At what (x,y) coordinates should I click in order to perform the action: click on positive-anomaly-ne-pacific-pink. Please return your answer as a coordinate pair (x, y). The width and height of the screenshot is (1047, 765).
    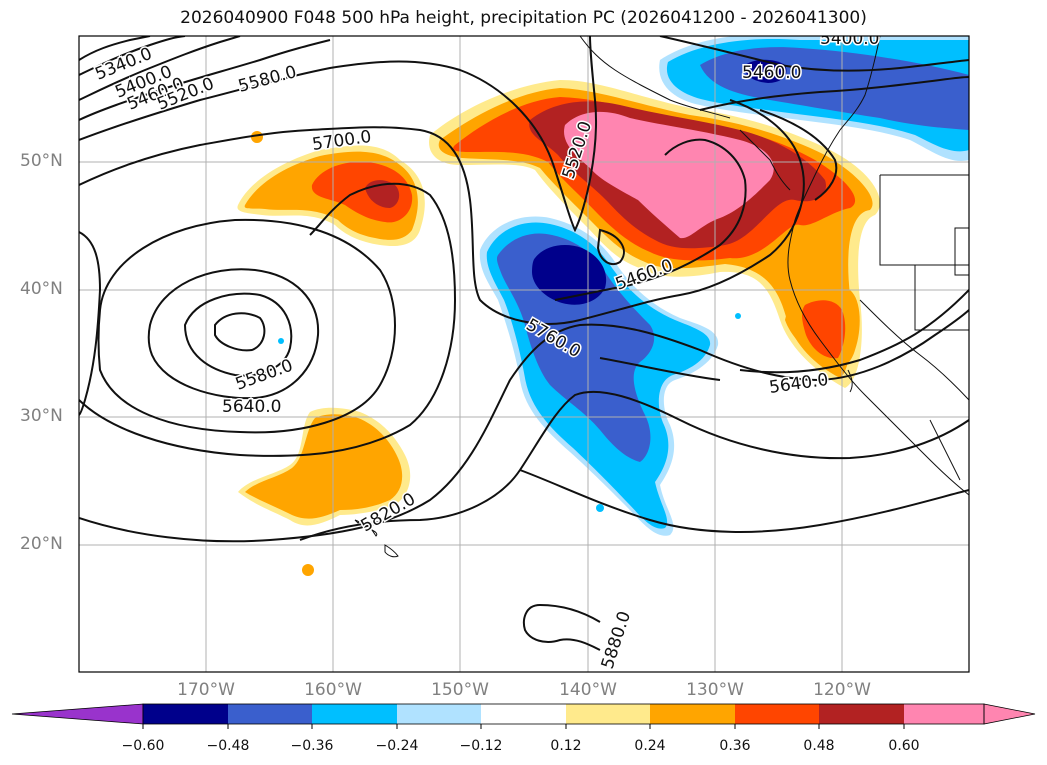
    Looking at the image, I should click on (669, 175).